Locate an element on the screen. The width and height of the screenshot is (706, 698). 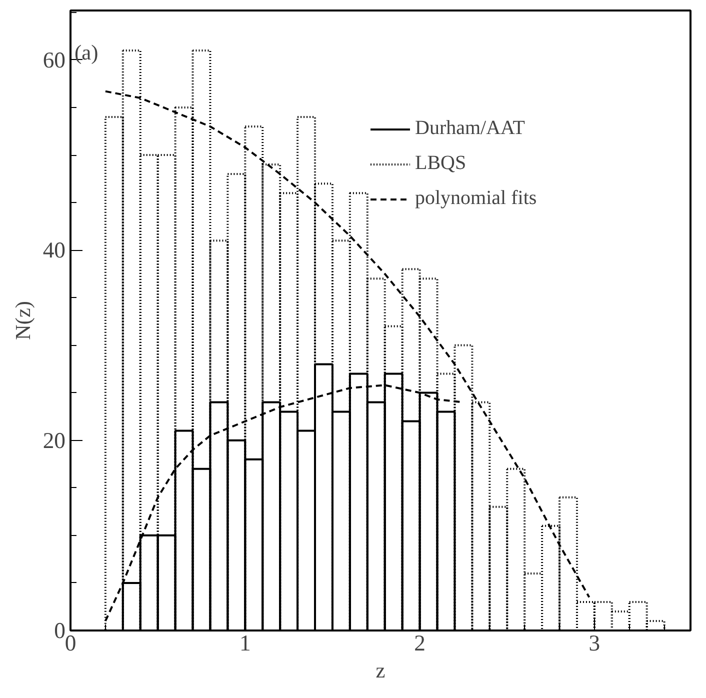
y-tick-label: 60 is located at coordinates (54, 59).